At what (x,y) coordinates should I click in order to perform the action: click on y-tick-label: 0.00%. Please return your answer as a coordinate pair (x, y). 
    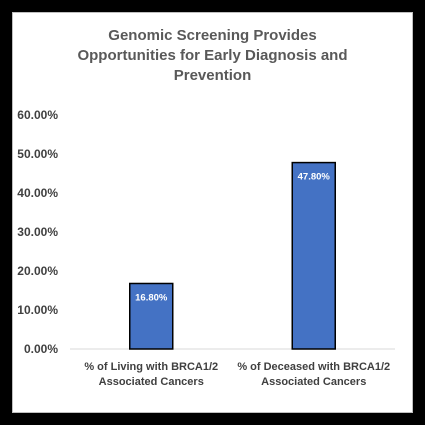
    Looking at the image, I should click on (41, 349).